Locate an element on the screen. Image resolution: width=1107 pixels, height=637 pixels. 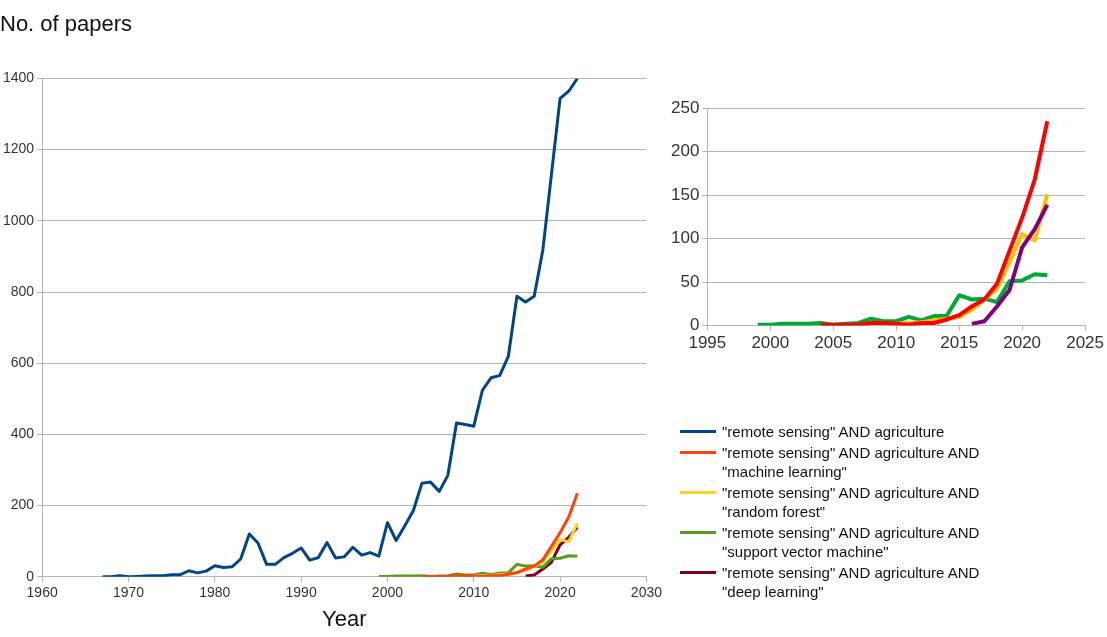
y-tick-label: 1200 is located at coordinates (18, 148).